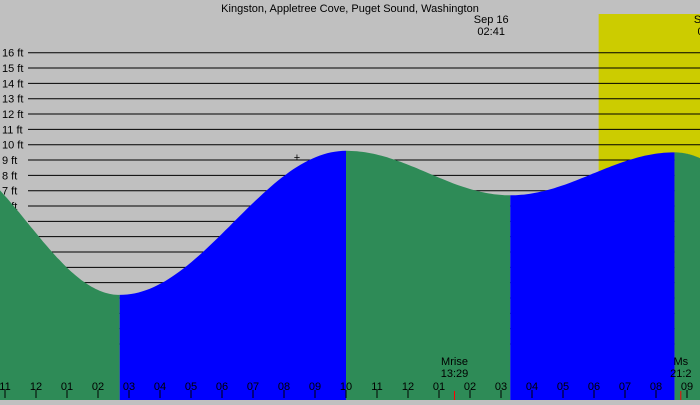 The image size is (700, 405). I want to click on extreme-time-label: 09:47, so click(699, 32).